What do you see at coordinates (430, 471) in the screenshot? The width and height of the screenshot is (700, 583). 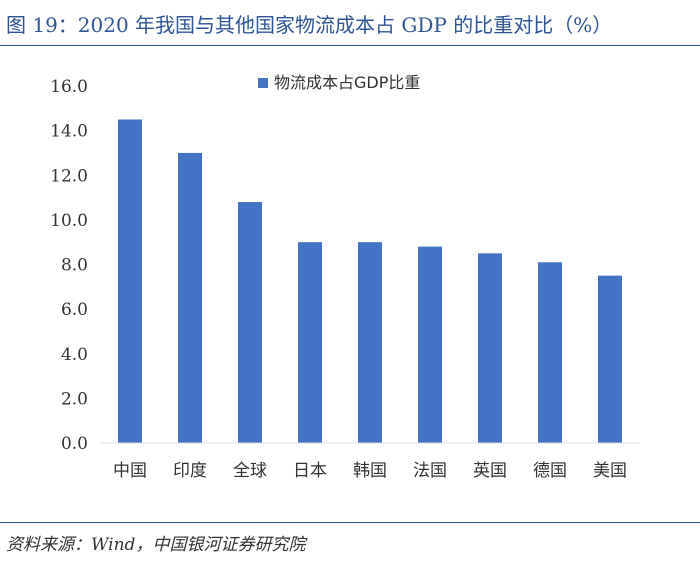 I see `x-tick-label: 法国` at bounding box center [430, 471].